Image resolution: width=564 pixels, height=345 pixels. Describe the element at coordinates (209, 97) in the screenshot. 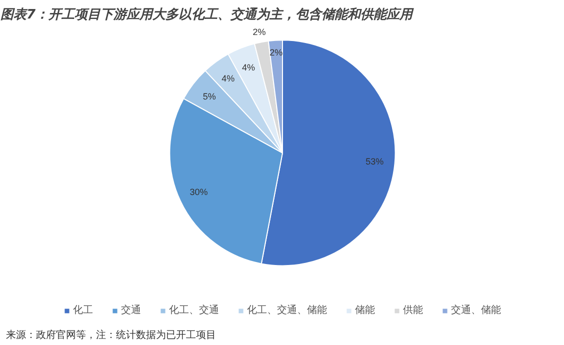

I see `data-label: 5%` at that location.